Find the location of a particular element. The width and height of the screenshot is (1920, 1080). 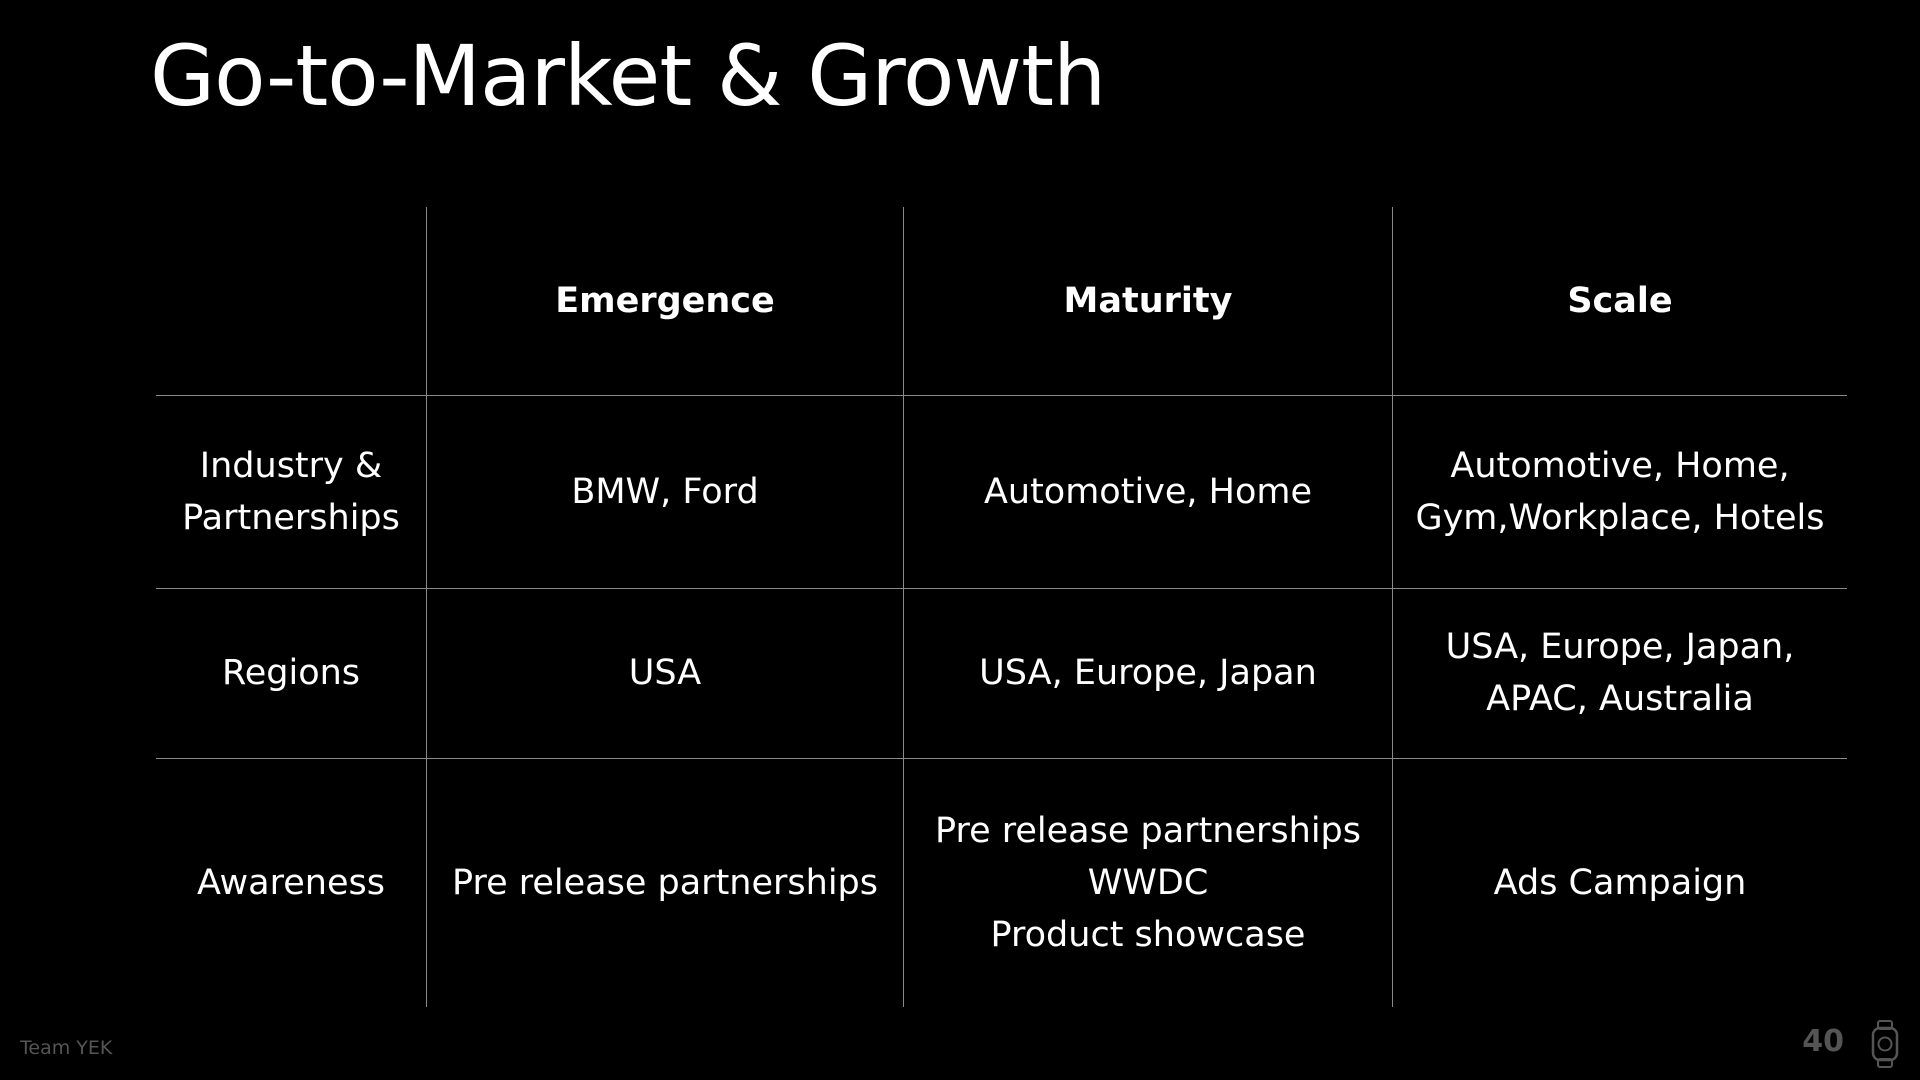

row-label-regions: Regions is located at coordinates (291, 672).